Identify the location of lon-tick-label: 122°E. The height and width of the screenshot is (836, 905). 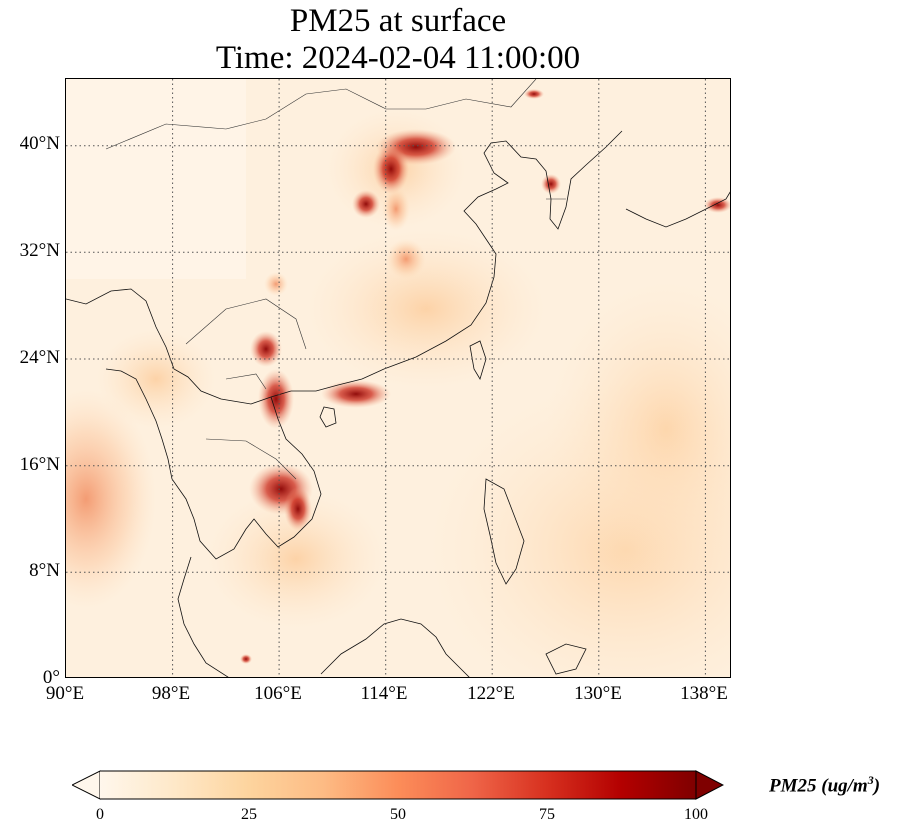
(491, 693).